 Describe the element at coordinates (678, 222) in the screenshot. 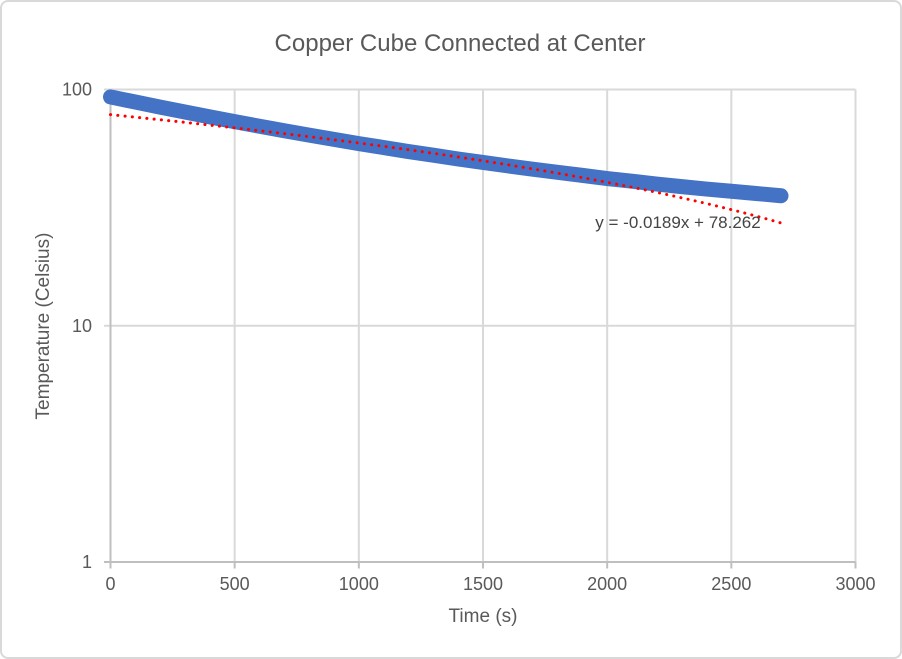

I see `trendline-equation-label: y = -0.0189x + 78.262` at that location.